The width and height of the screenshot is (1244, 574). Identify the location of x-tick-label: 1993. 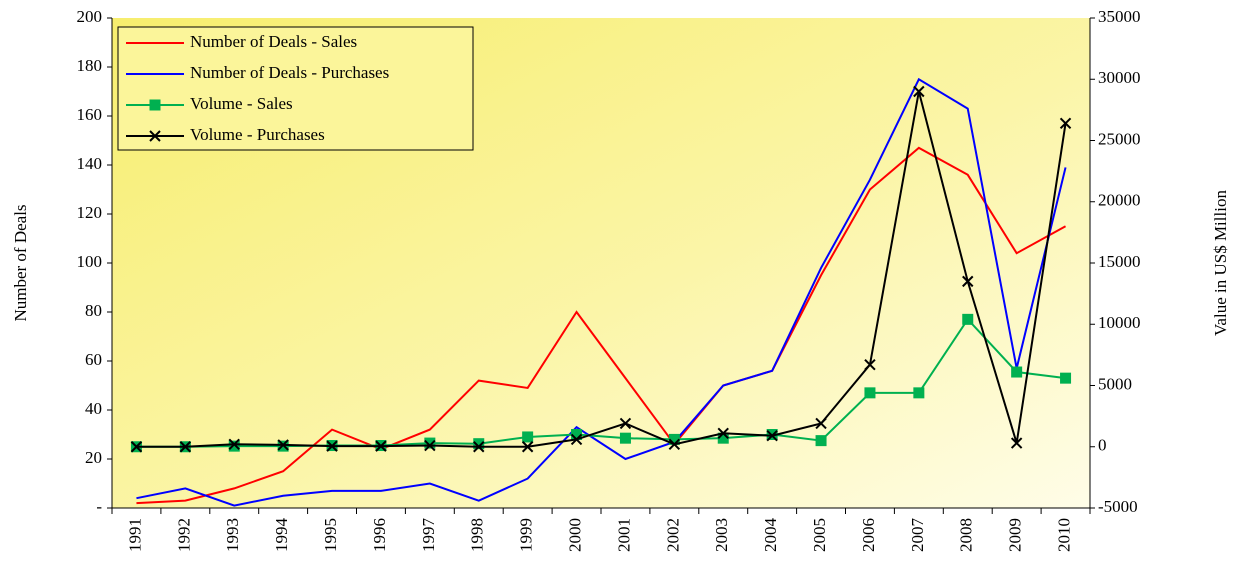
(232, 535).